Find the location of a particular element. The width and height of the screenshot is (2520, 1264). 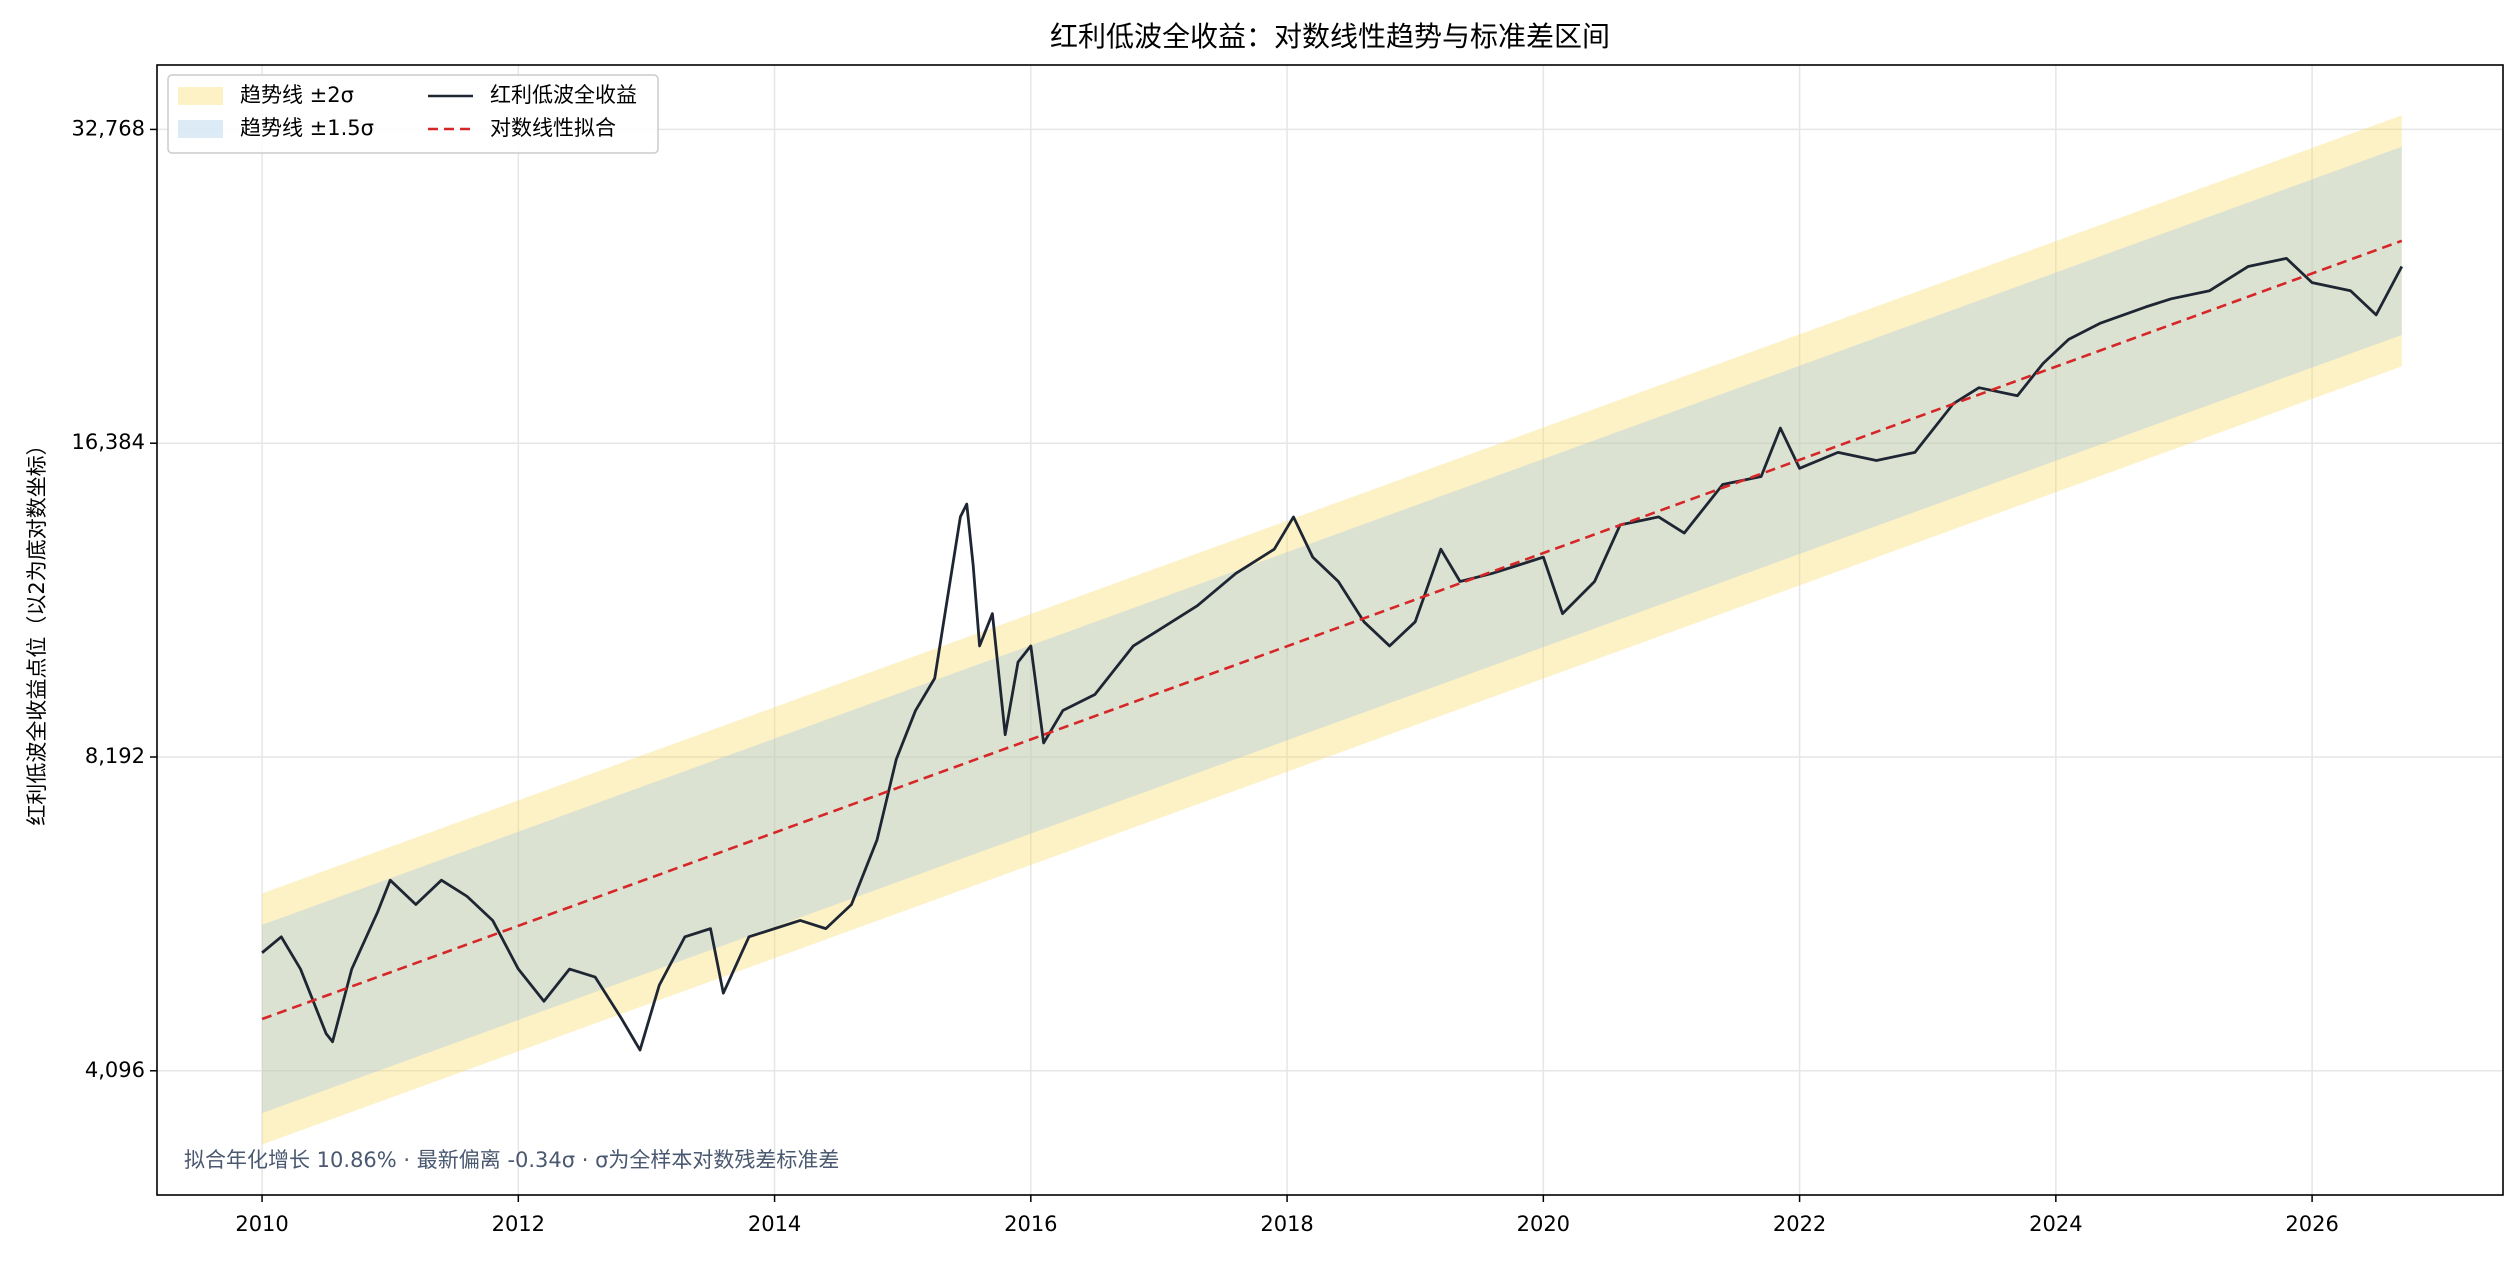

legend-label: 红利低波全收益 is located at coordinates (563, 95).